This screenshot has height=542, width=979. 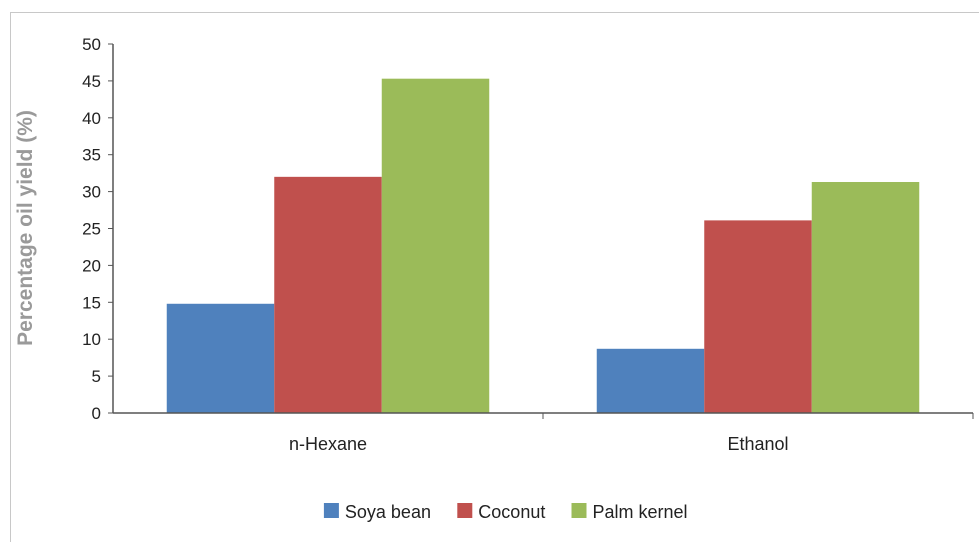 I want to click on legend-label: Coconut, so click(x=511, y=512).